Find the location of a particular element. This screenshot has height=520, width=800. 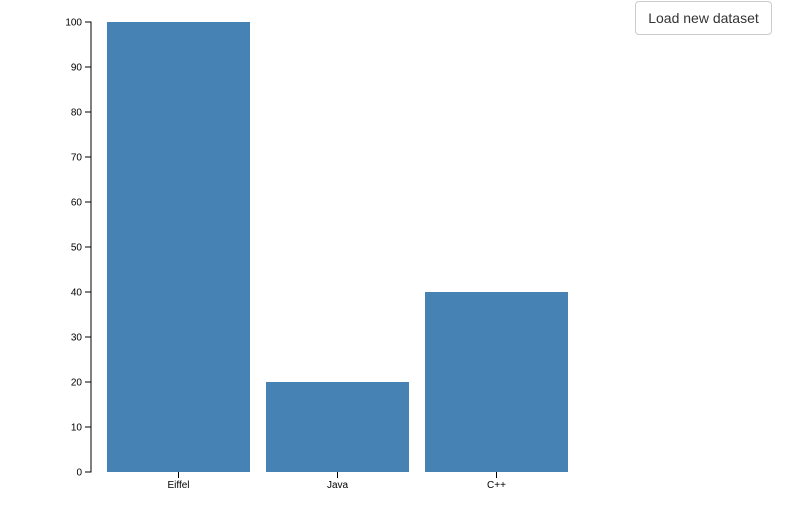

bar-cpp is located at coordinates (496, 382).